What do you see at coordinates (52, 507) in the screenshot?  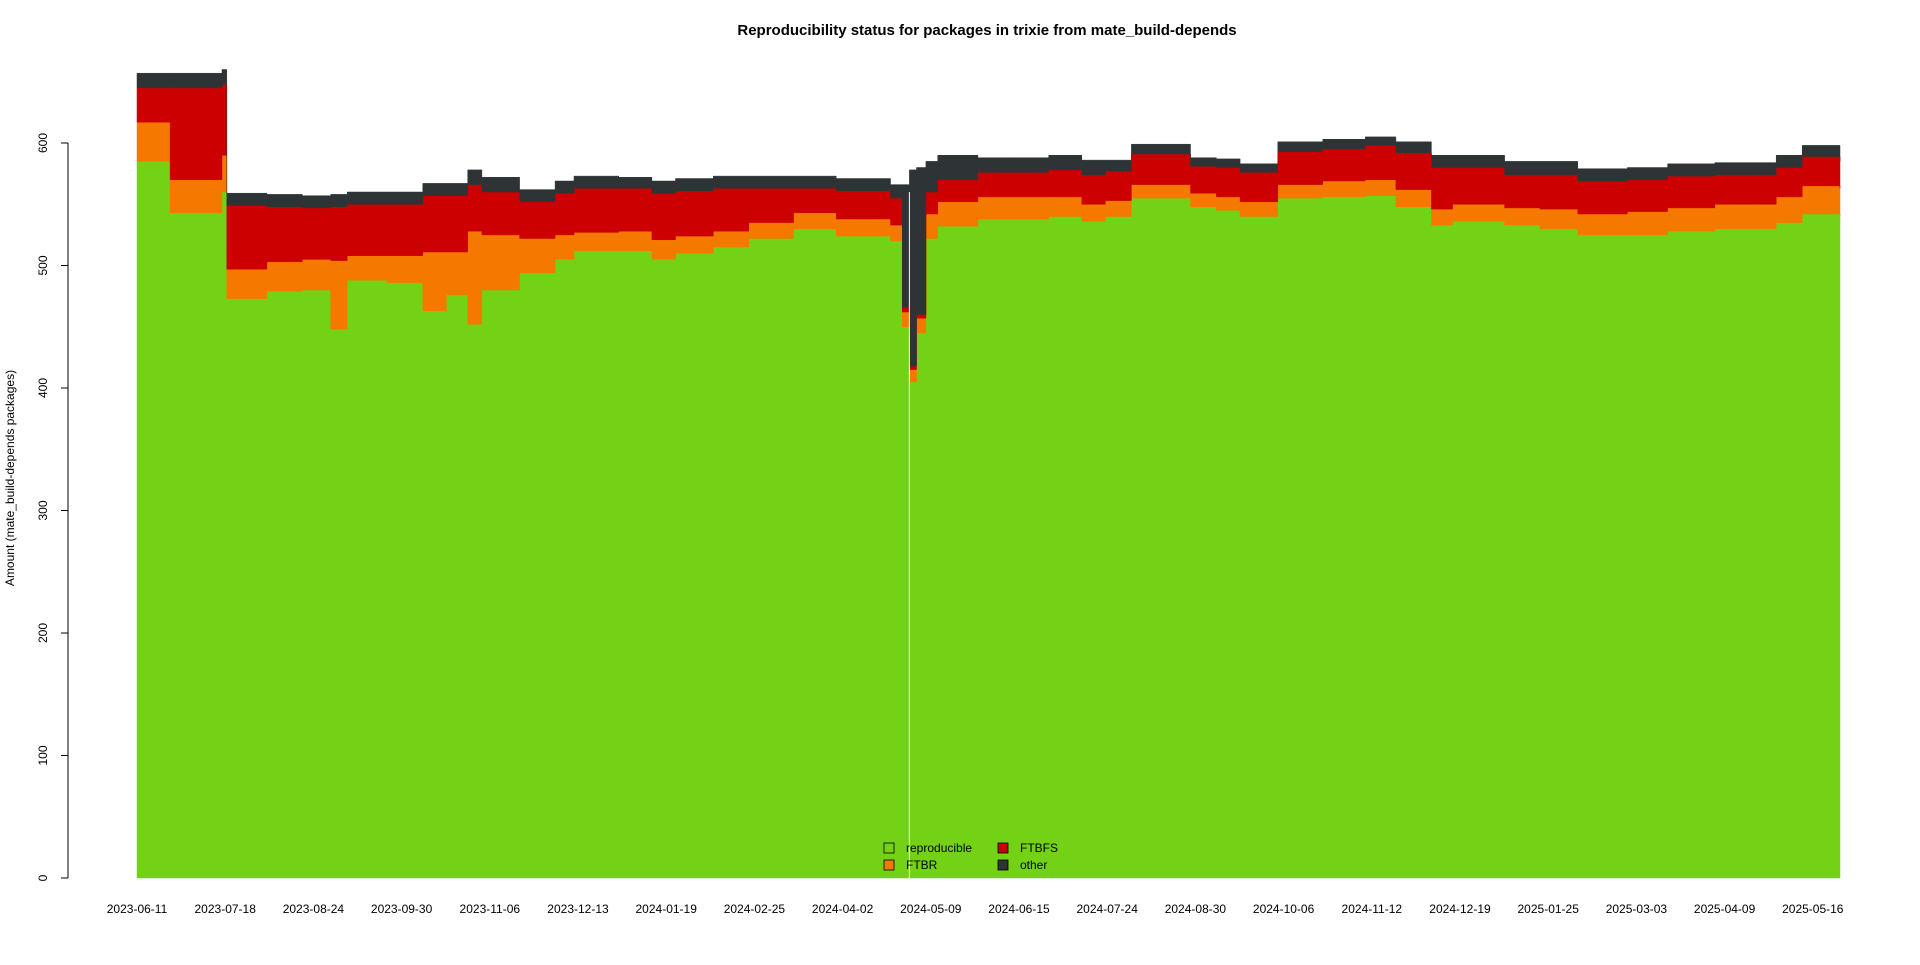 I see `y-axis: 0 100 200 300 400 500 600` at bounding box center [52, 507].